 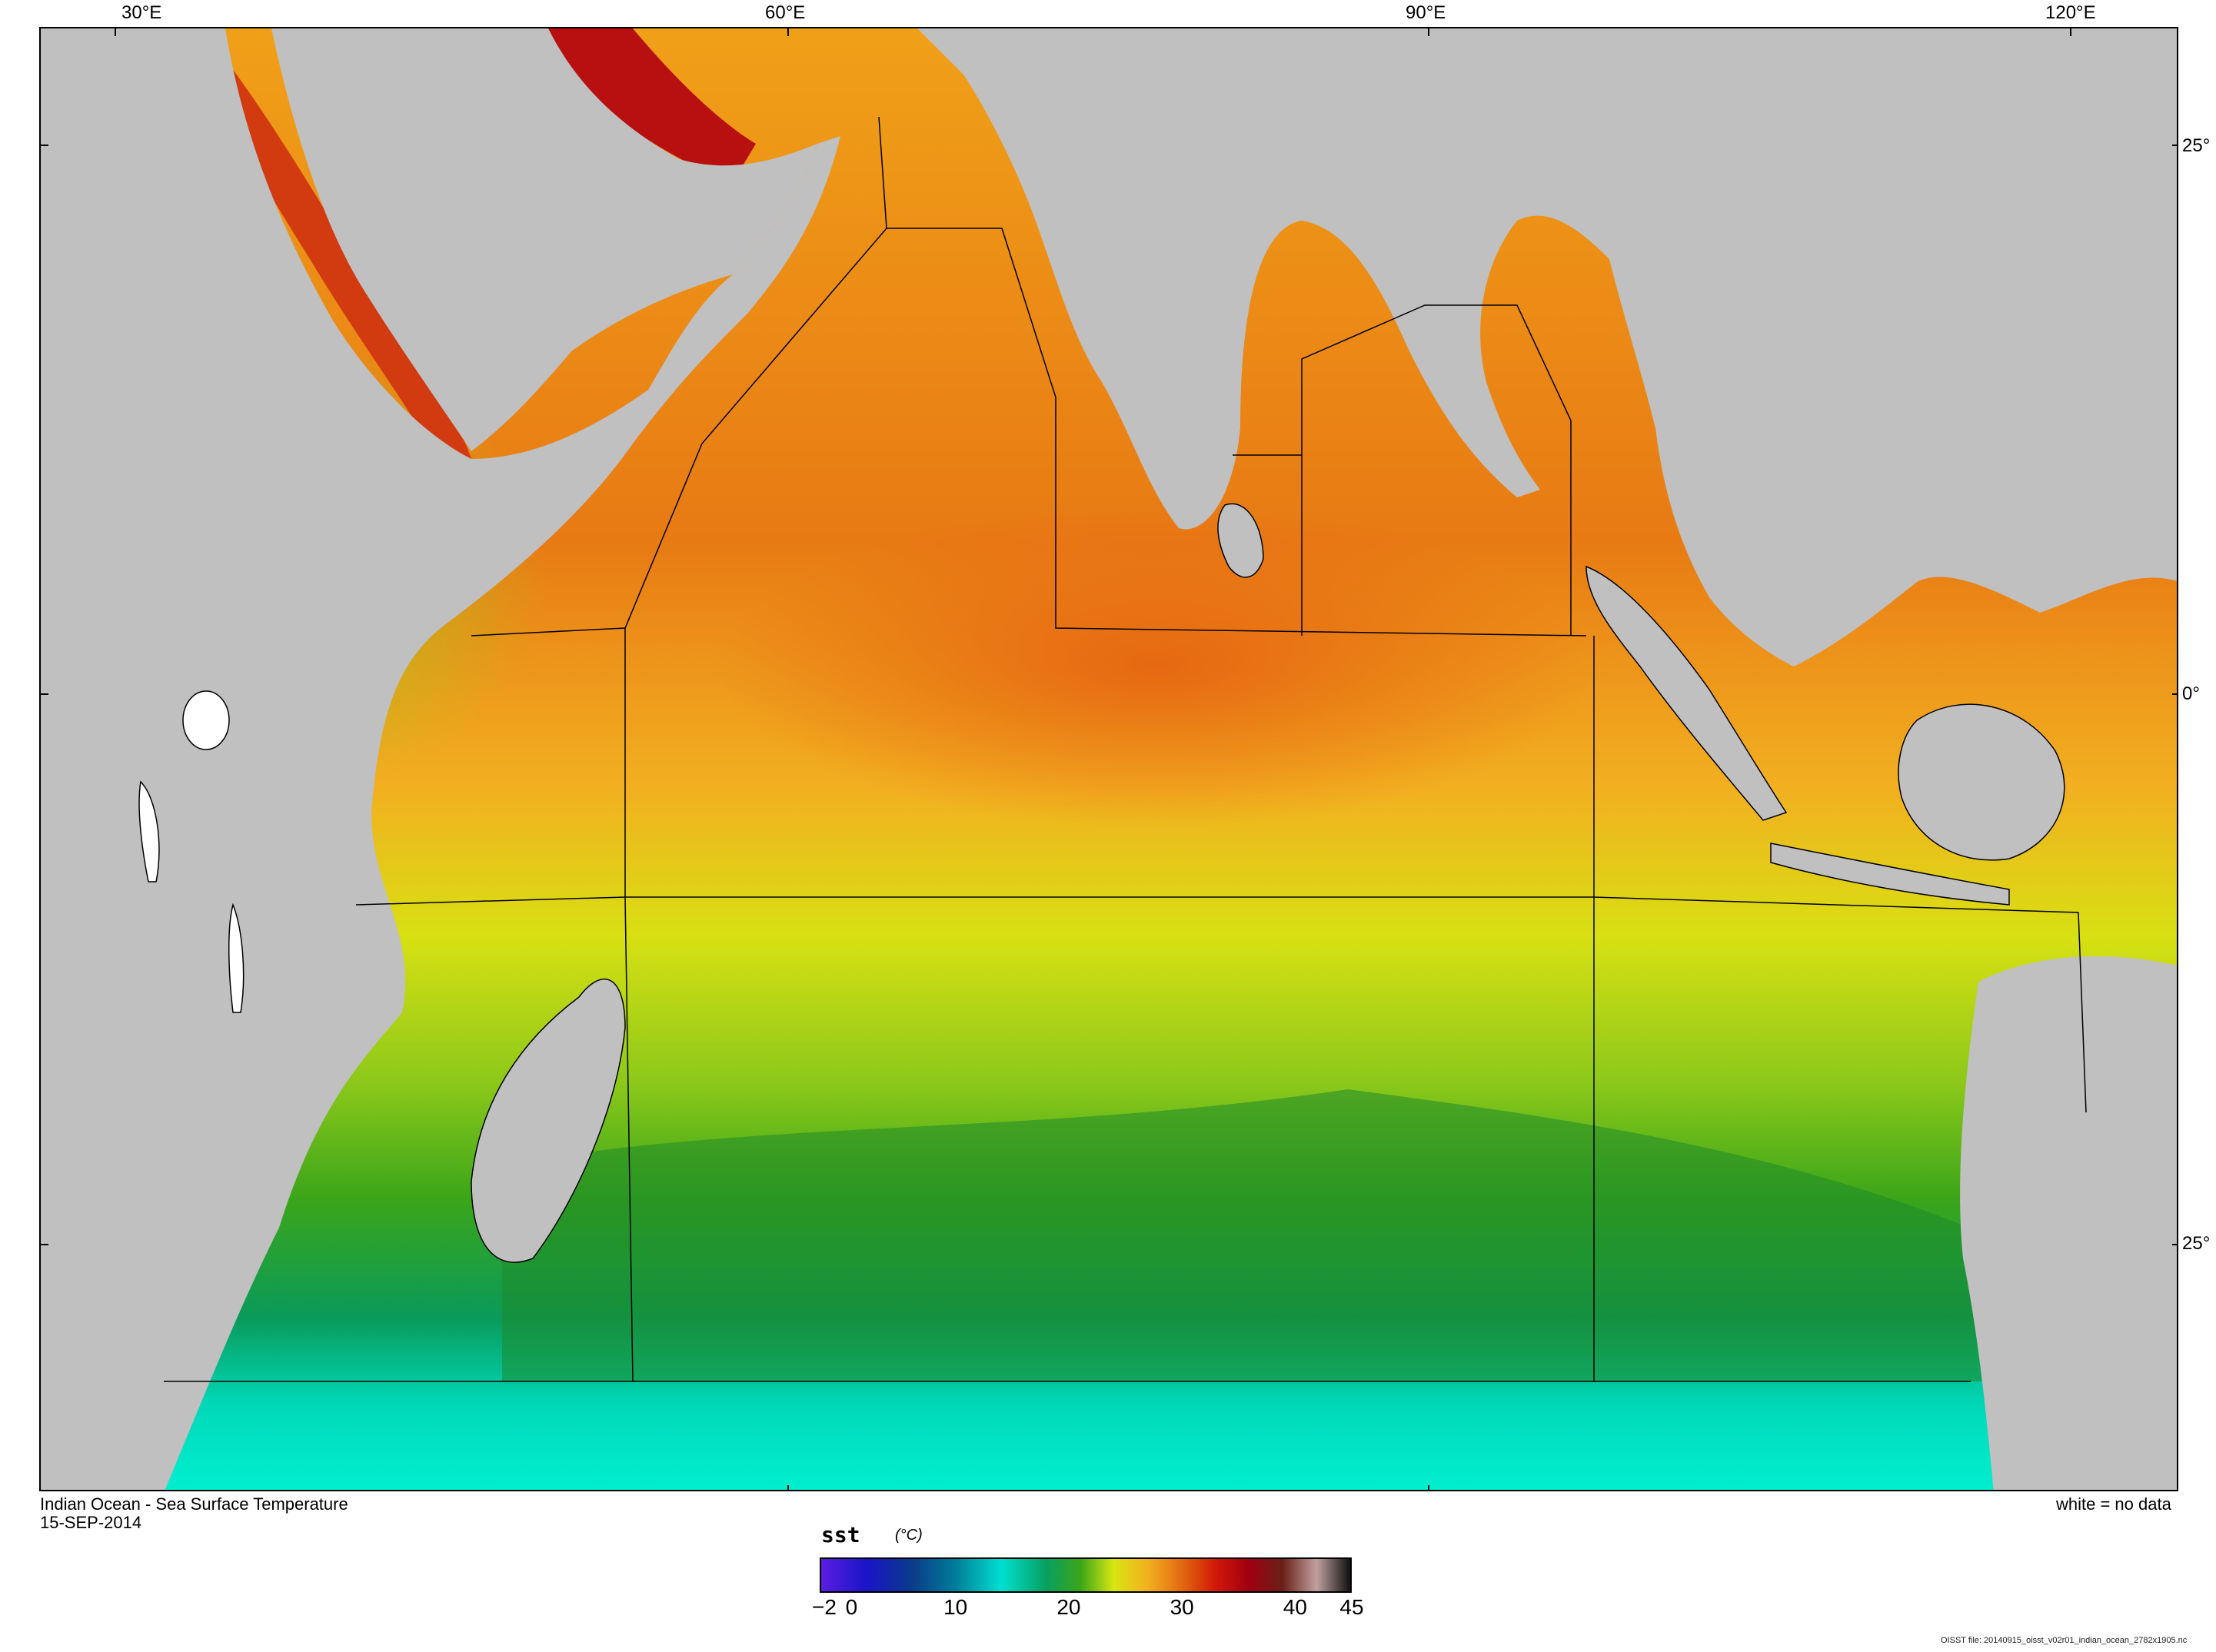 What do you see at coordinates (2070, 12) in the screenshot?
I see `longitude-label-120e: 120°E` at bounding box center [2070, 12].